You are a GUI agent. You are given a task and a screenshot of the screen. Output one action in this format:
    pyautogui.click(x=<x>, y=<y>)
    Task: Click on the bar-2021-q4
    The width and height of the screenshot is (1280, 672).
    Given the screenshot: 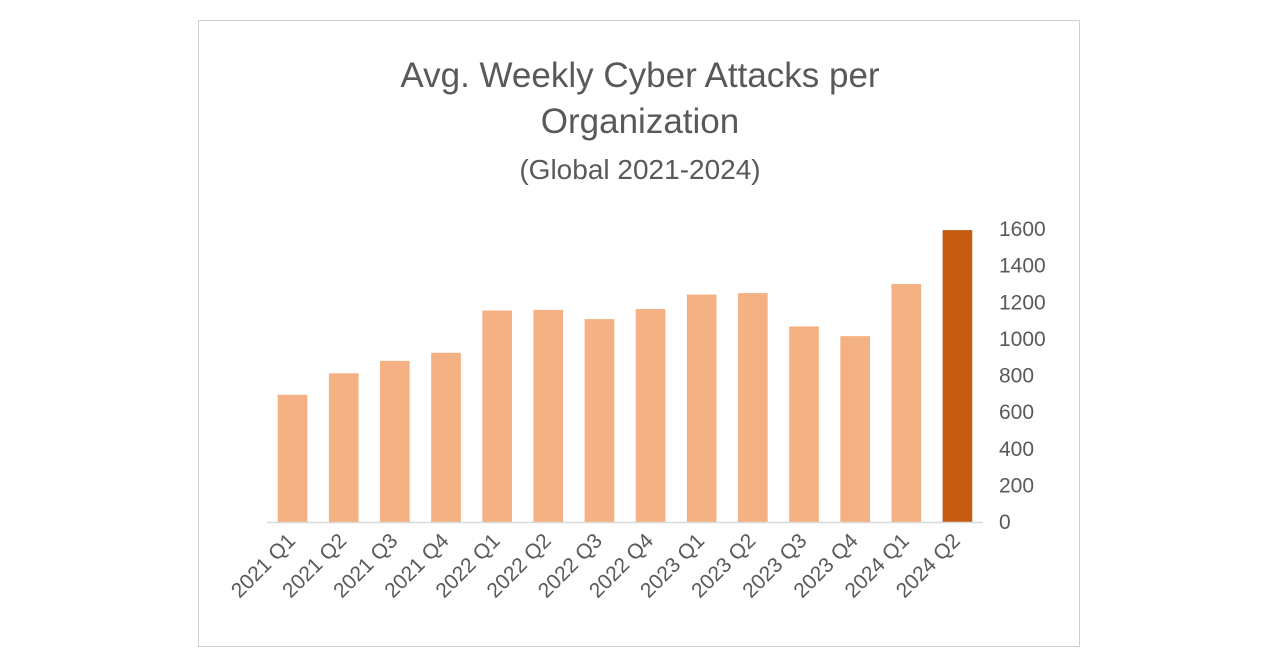 What is the action you would take?
    pyautogui.click(x=446, y=437)
    